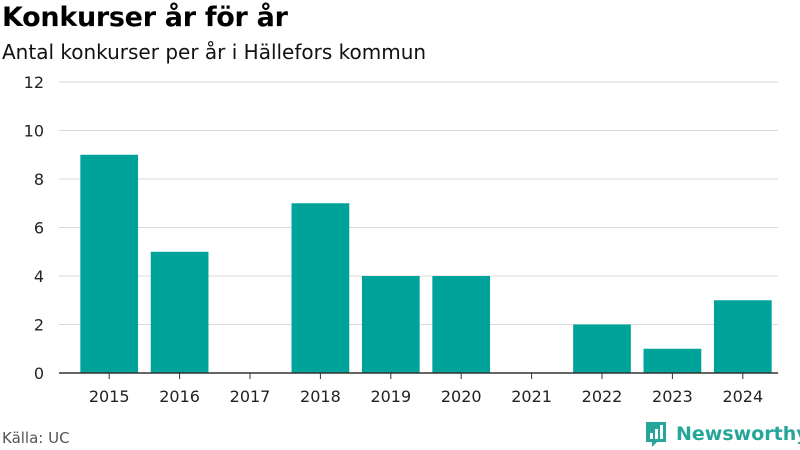  Describe the element at coordinates (36, 438) in the screenshot. I see `source-note: Källa: UC` at that location.